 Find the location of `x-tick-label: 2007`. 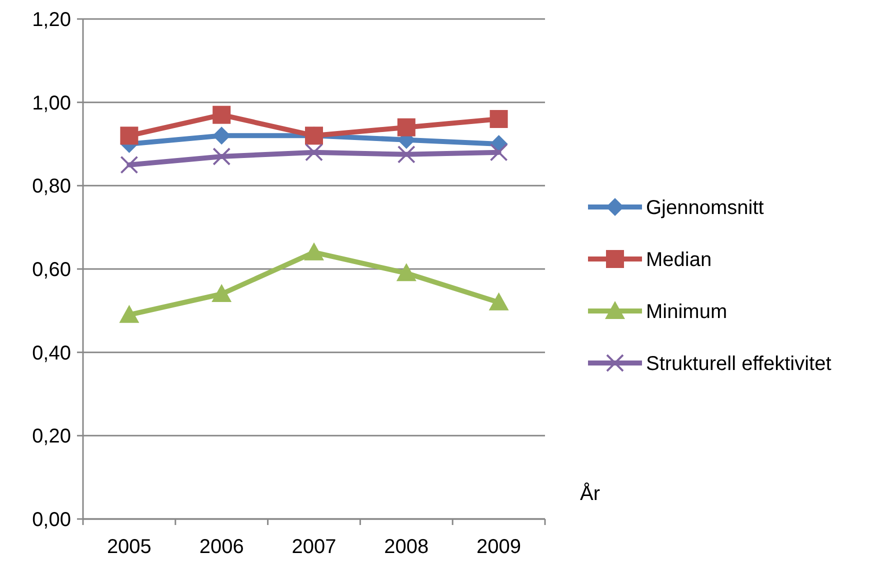

x-tick-label: 2007 is located at coordinates (314, 547).